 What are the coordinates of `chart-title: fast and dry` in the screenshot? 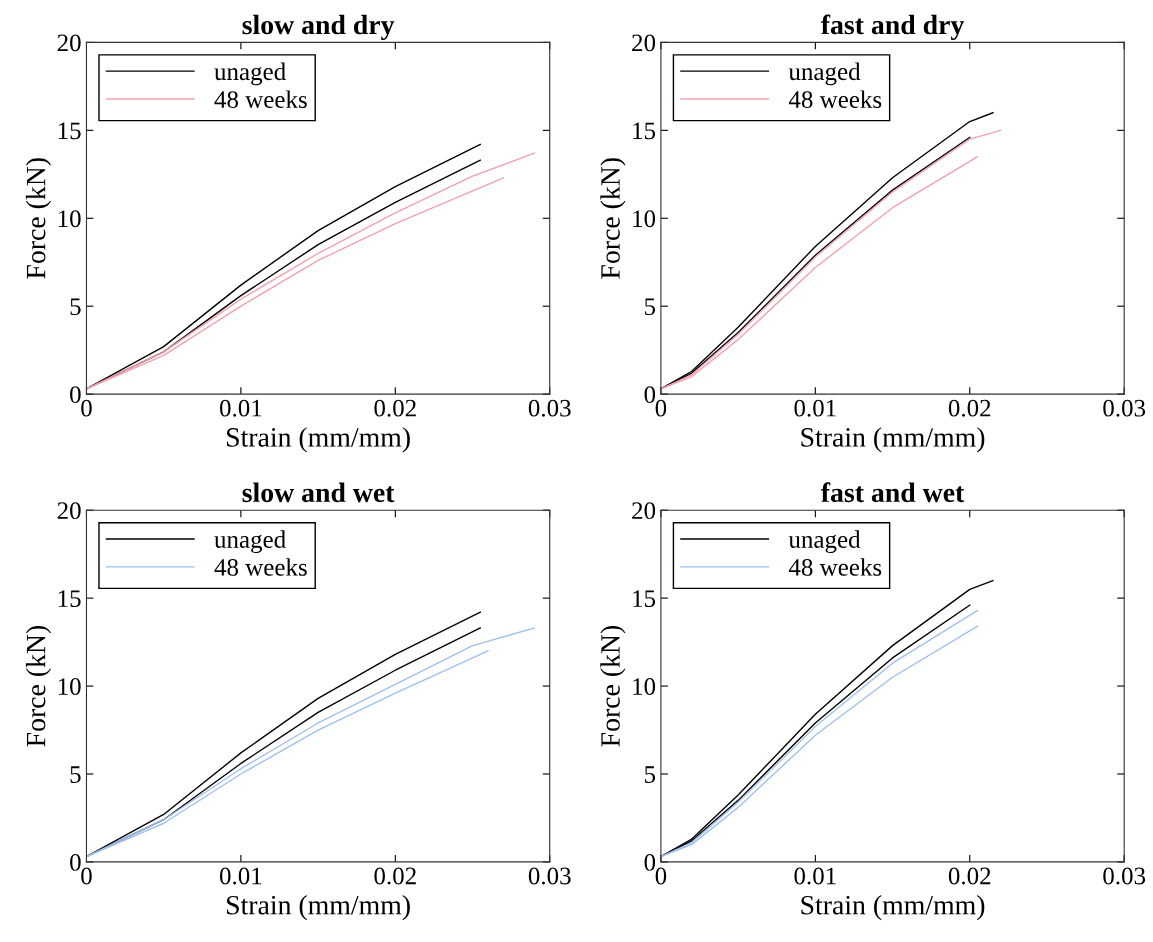 It's located at (892, 27).